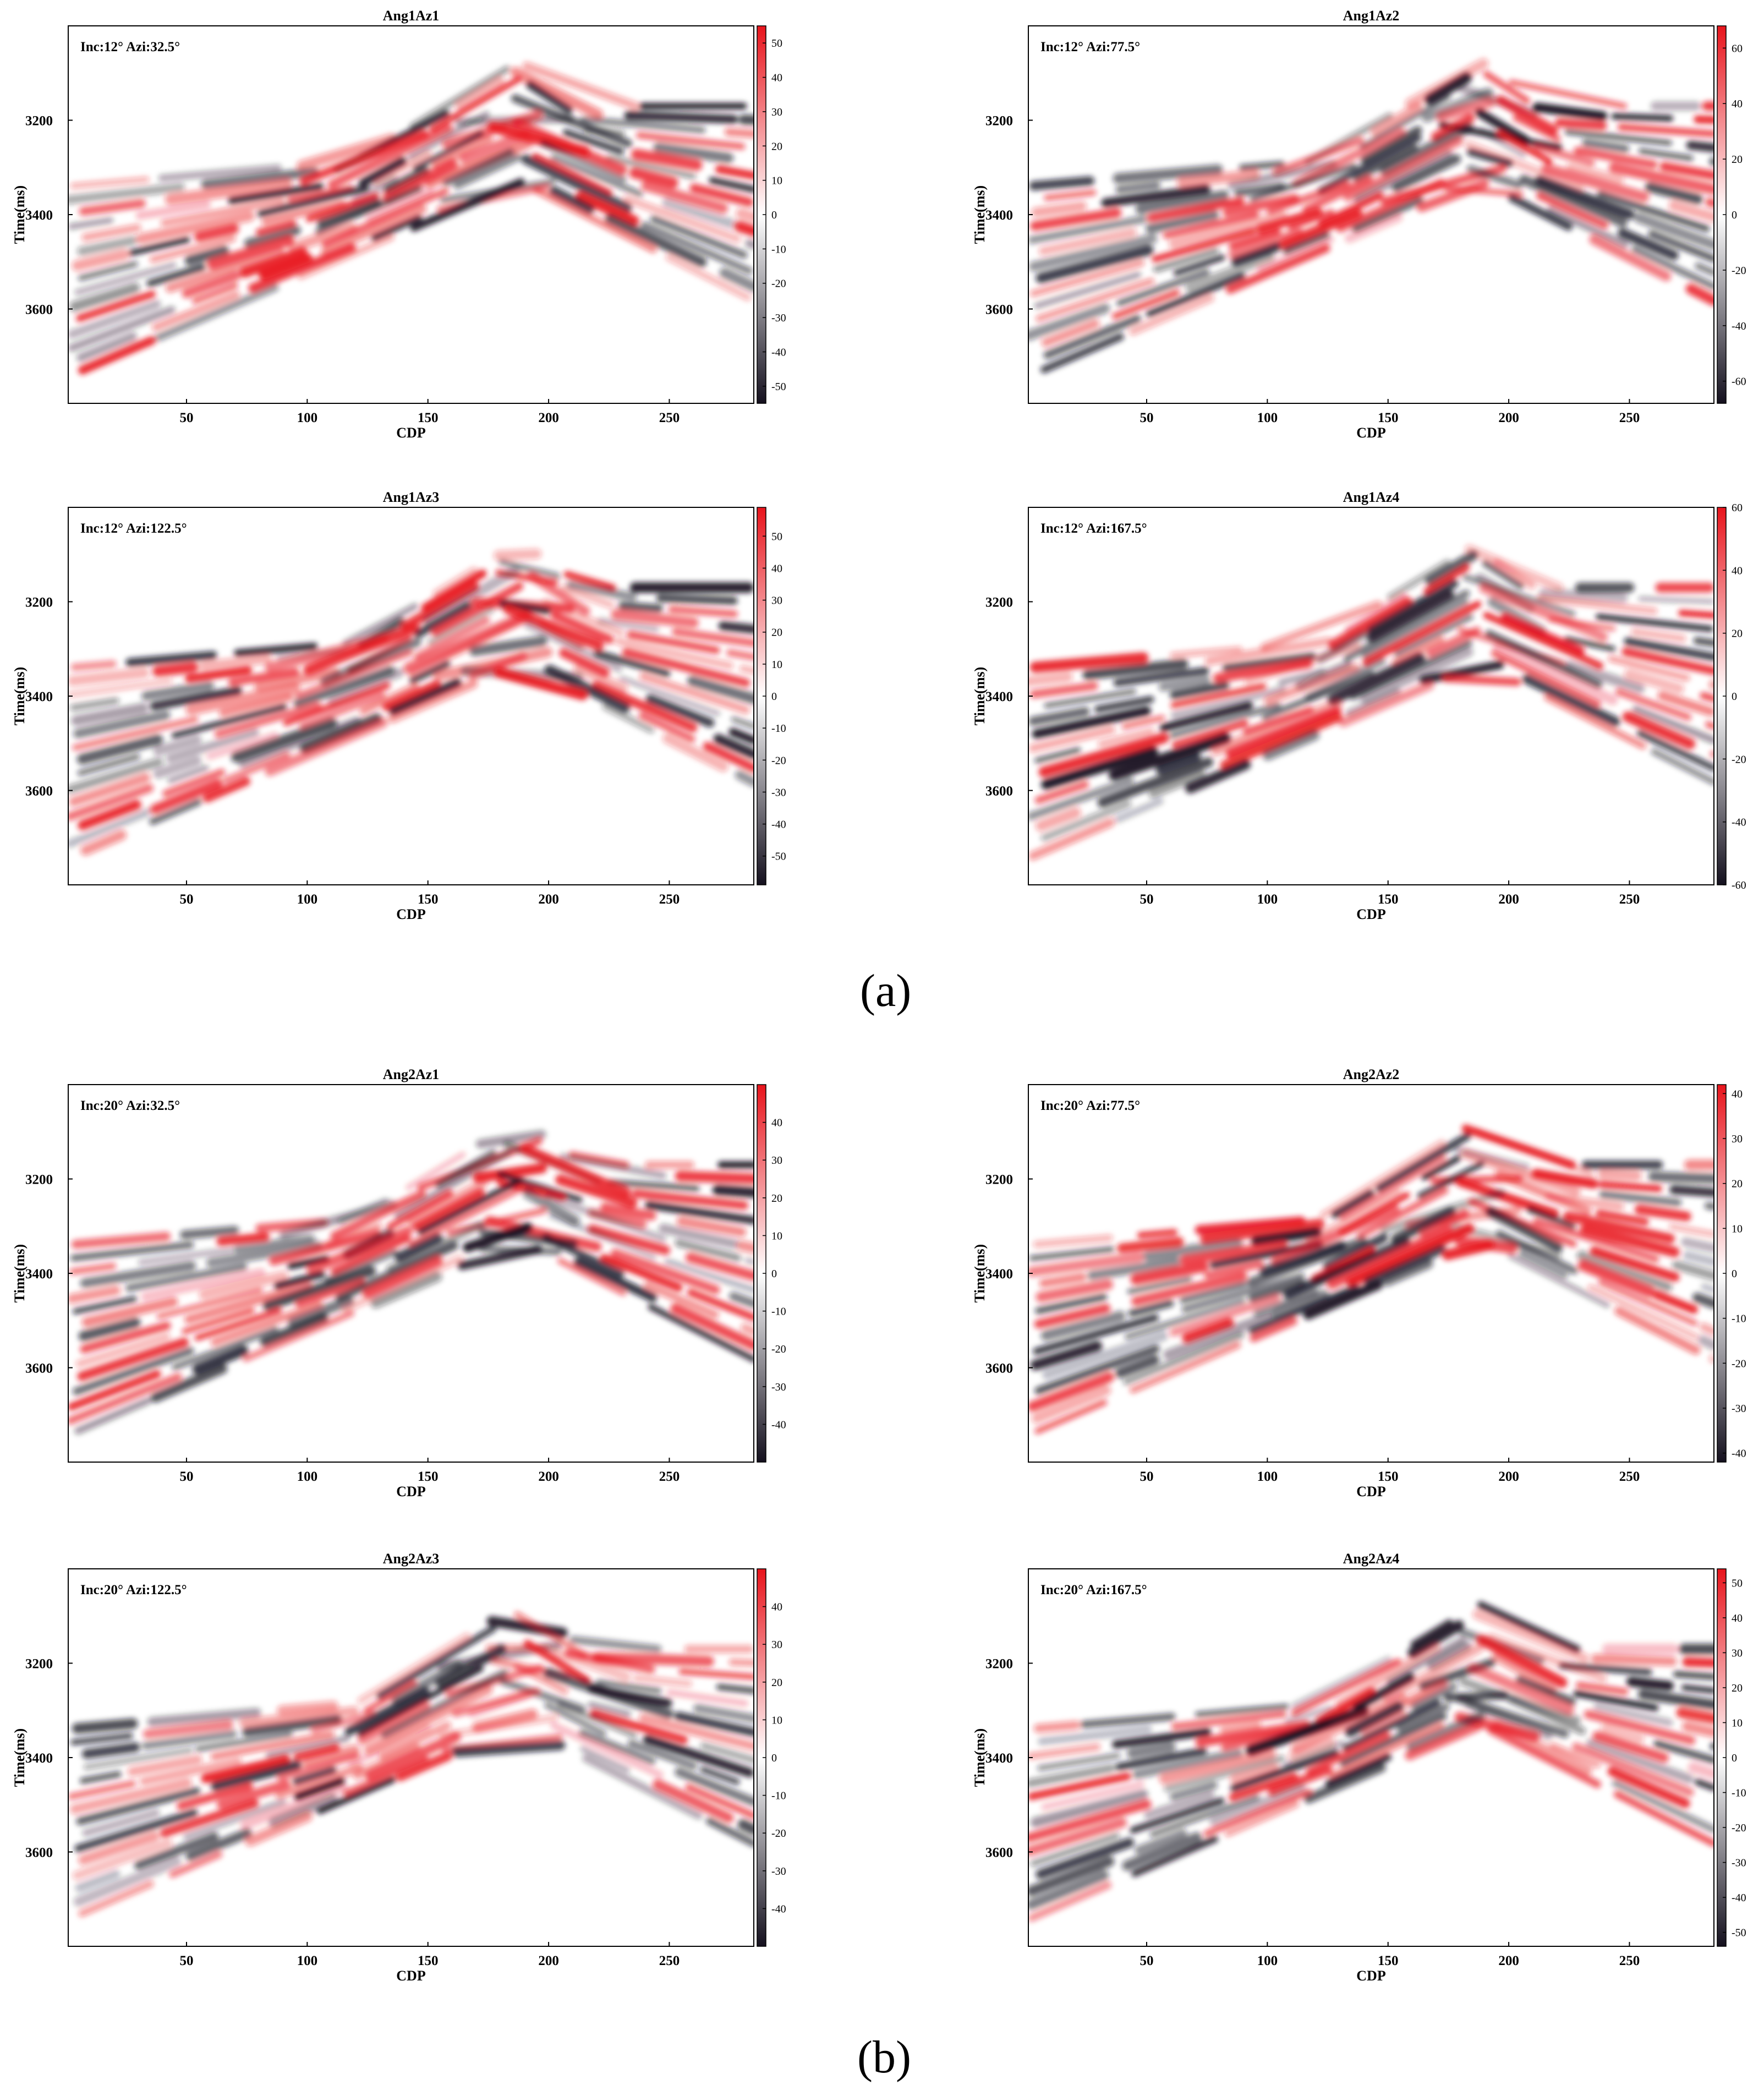 The image size is (1764, 2096). I want to click on x-tick-label: 50, so click(186, 1476).